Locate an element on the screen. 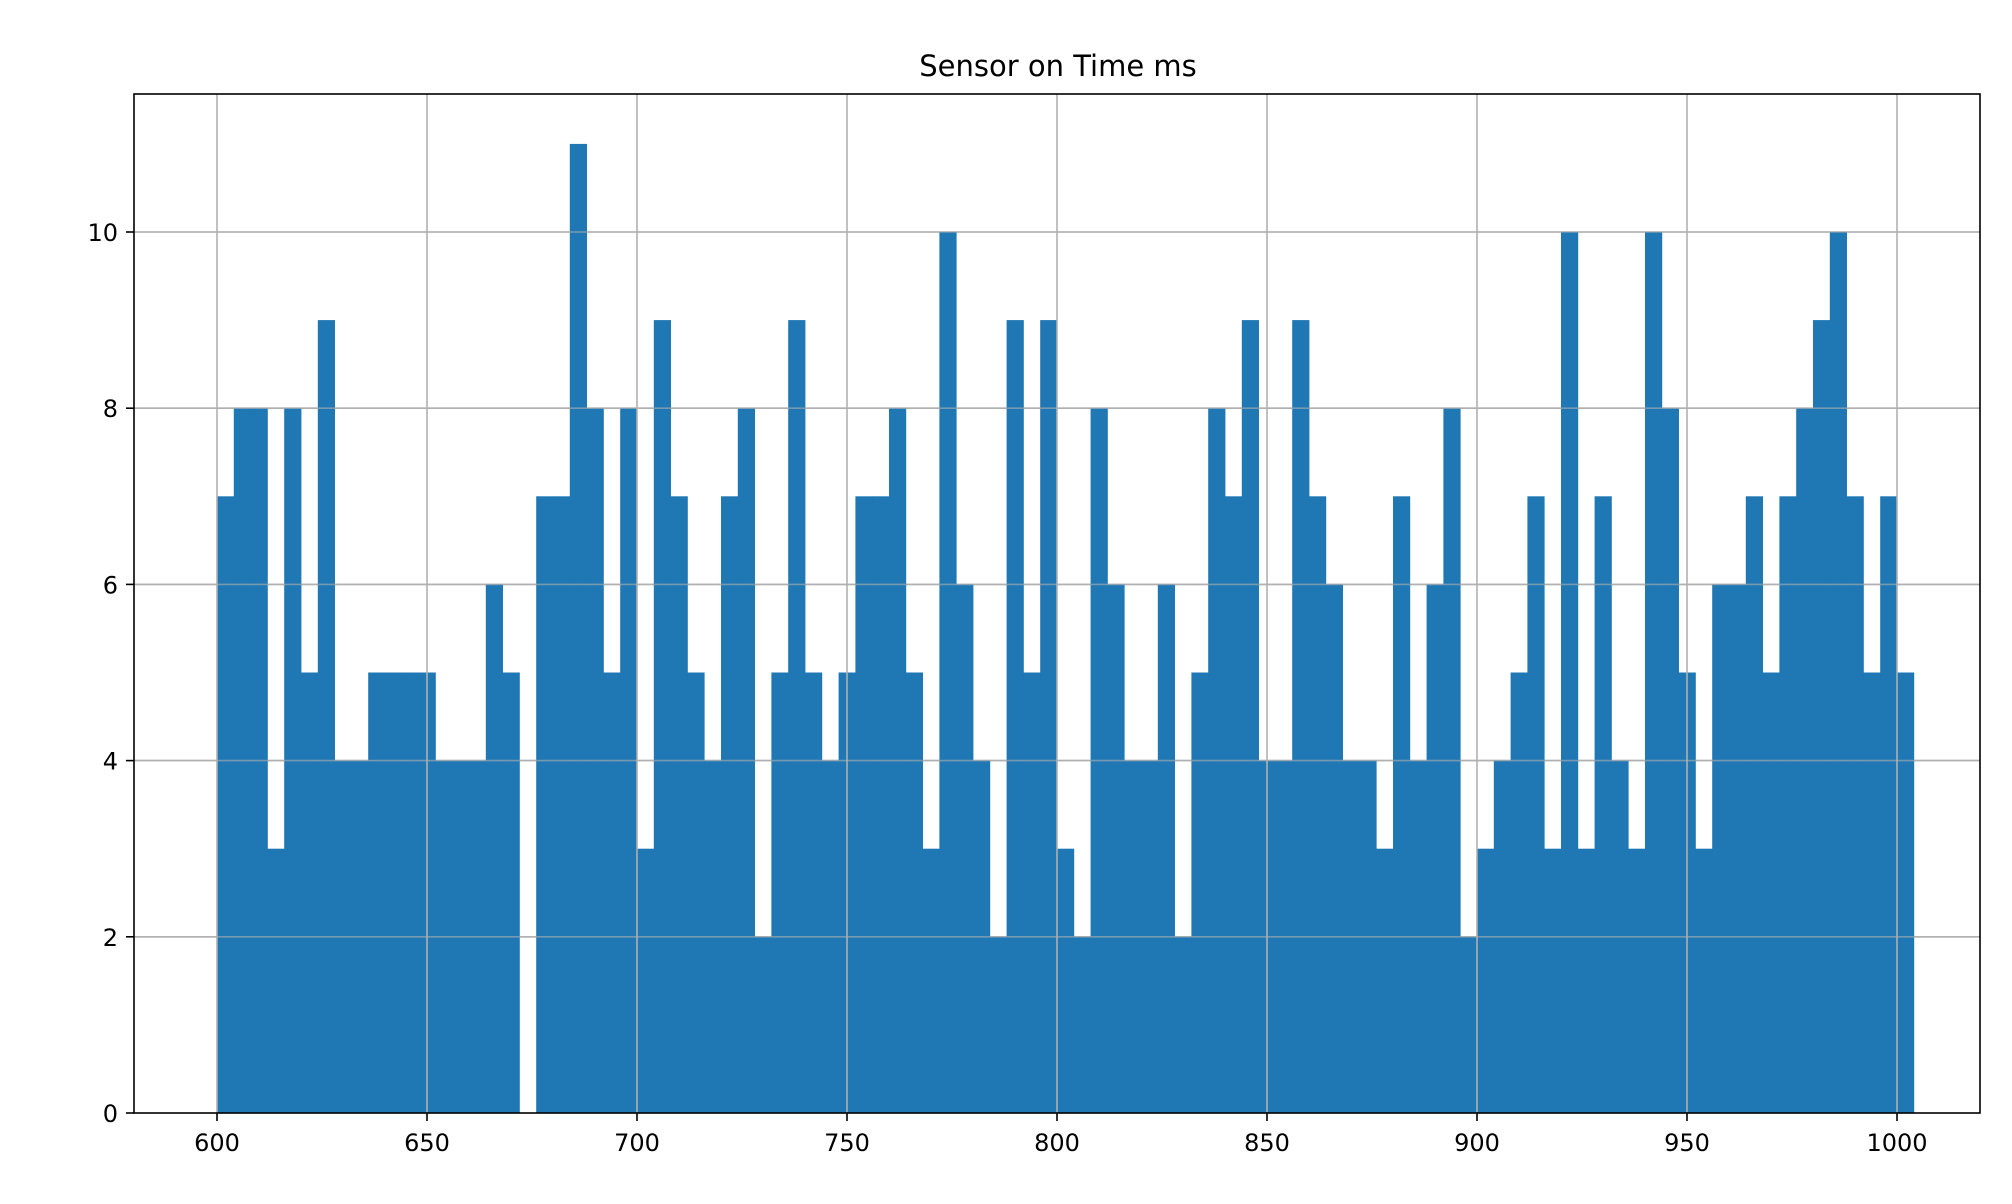  y-axis: 0 2 4 6 8 10 is located at coordinates (110, 673).